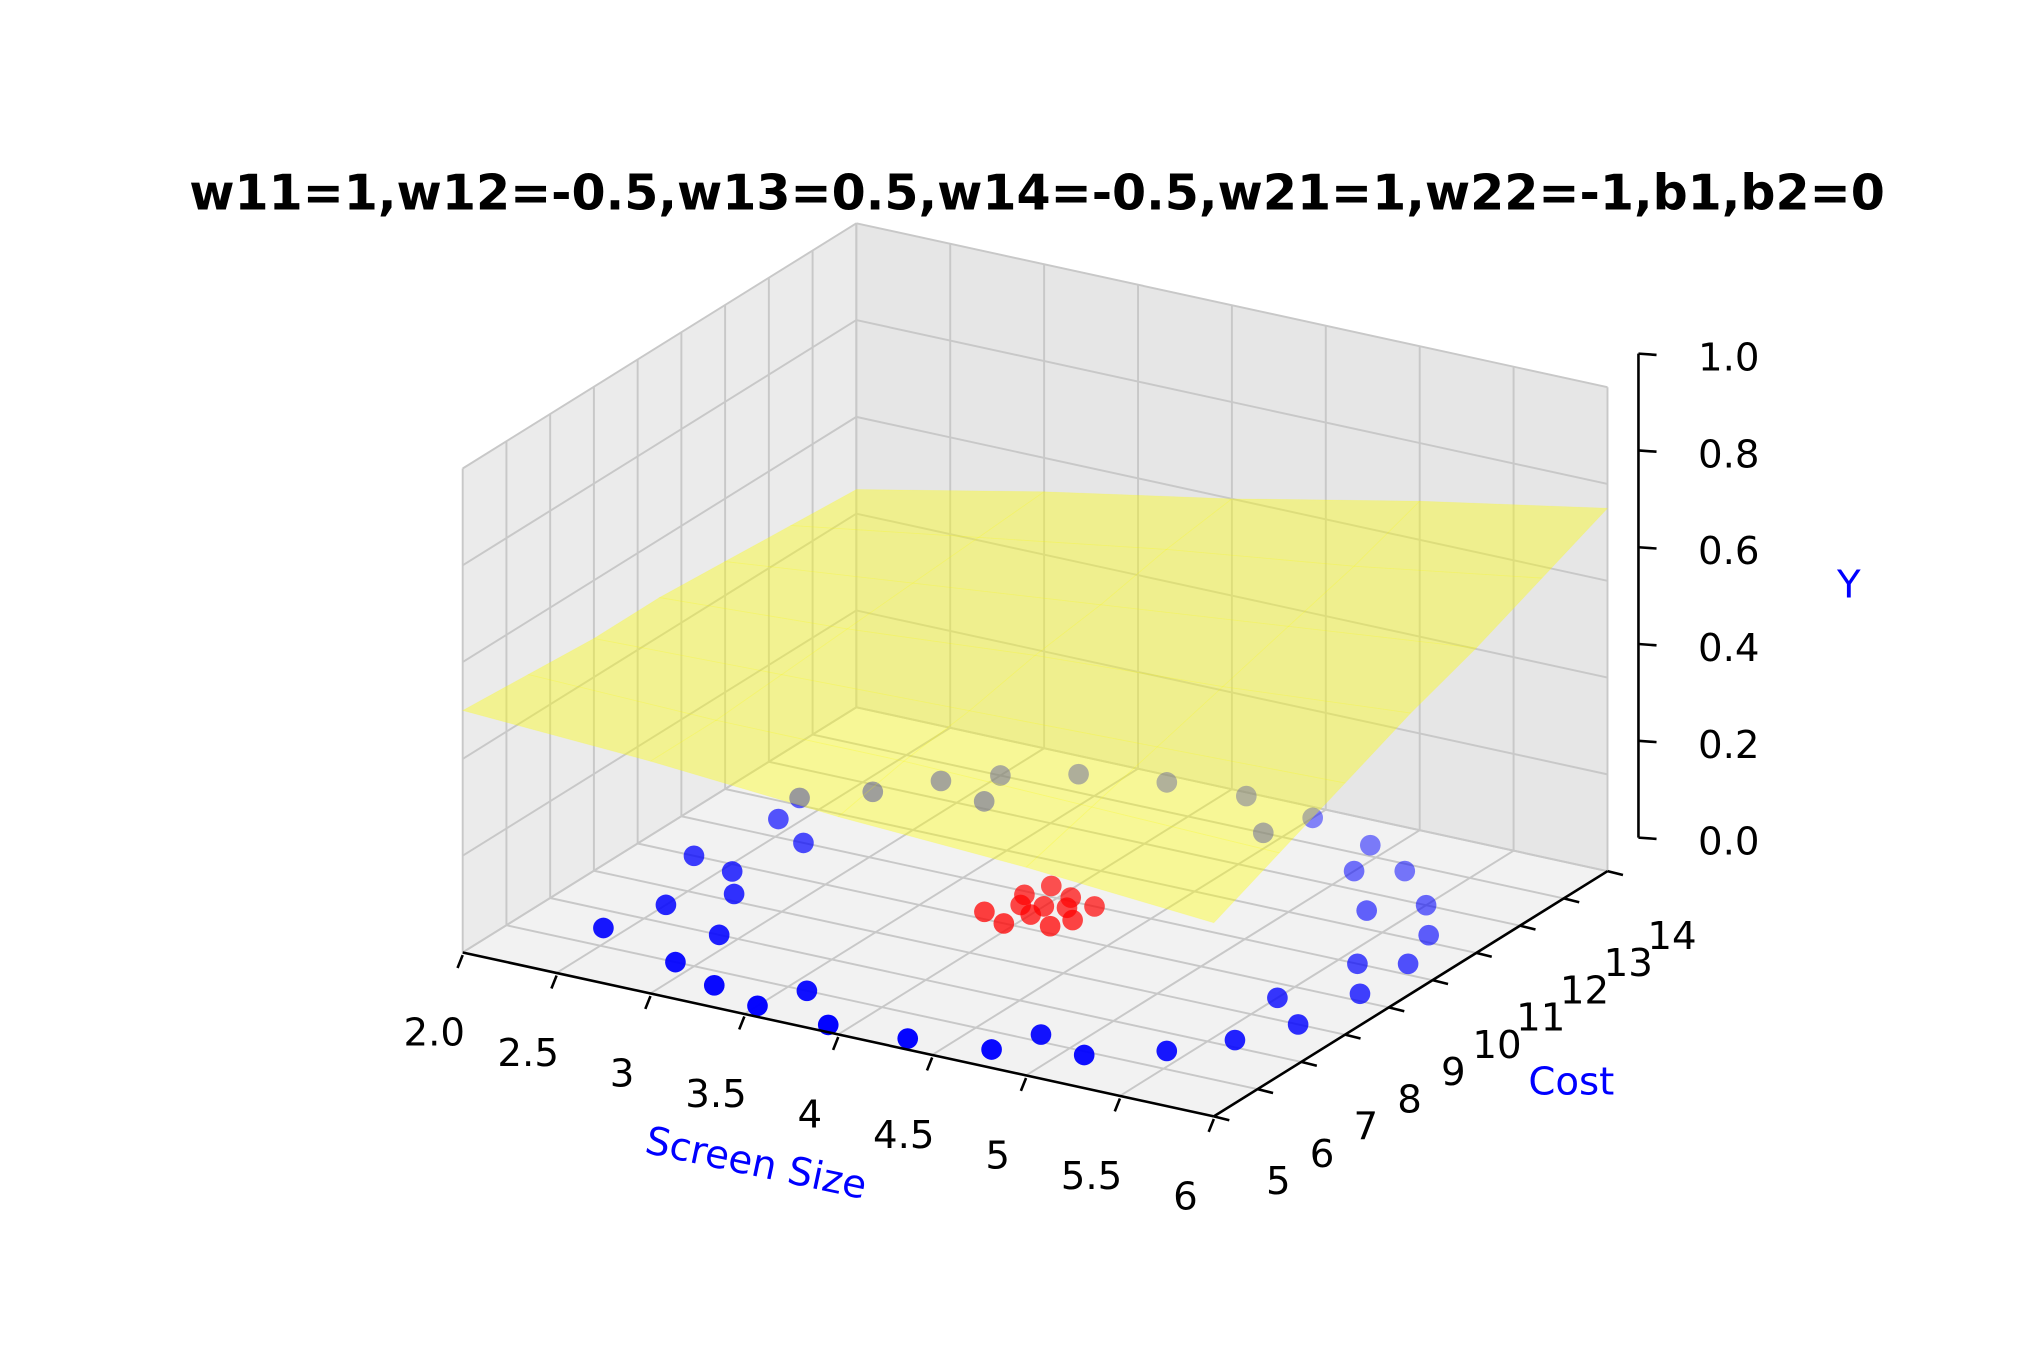 The height and width of the screenshot is (1350, 2025). I want to click on z-tick-label: 1.0, so click(1729, 358).